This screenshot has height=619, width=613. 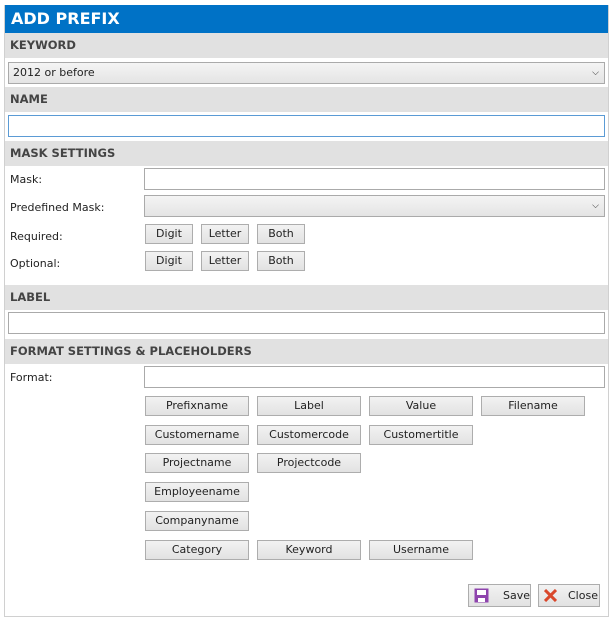 I want to click on optional-letter-button: Letter, so click(x=225, y=261).